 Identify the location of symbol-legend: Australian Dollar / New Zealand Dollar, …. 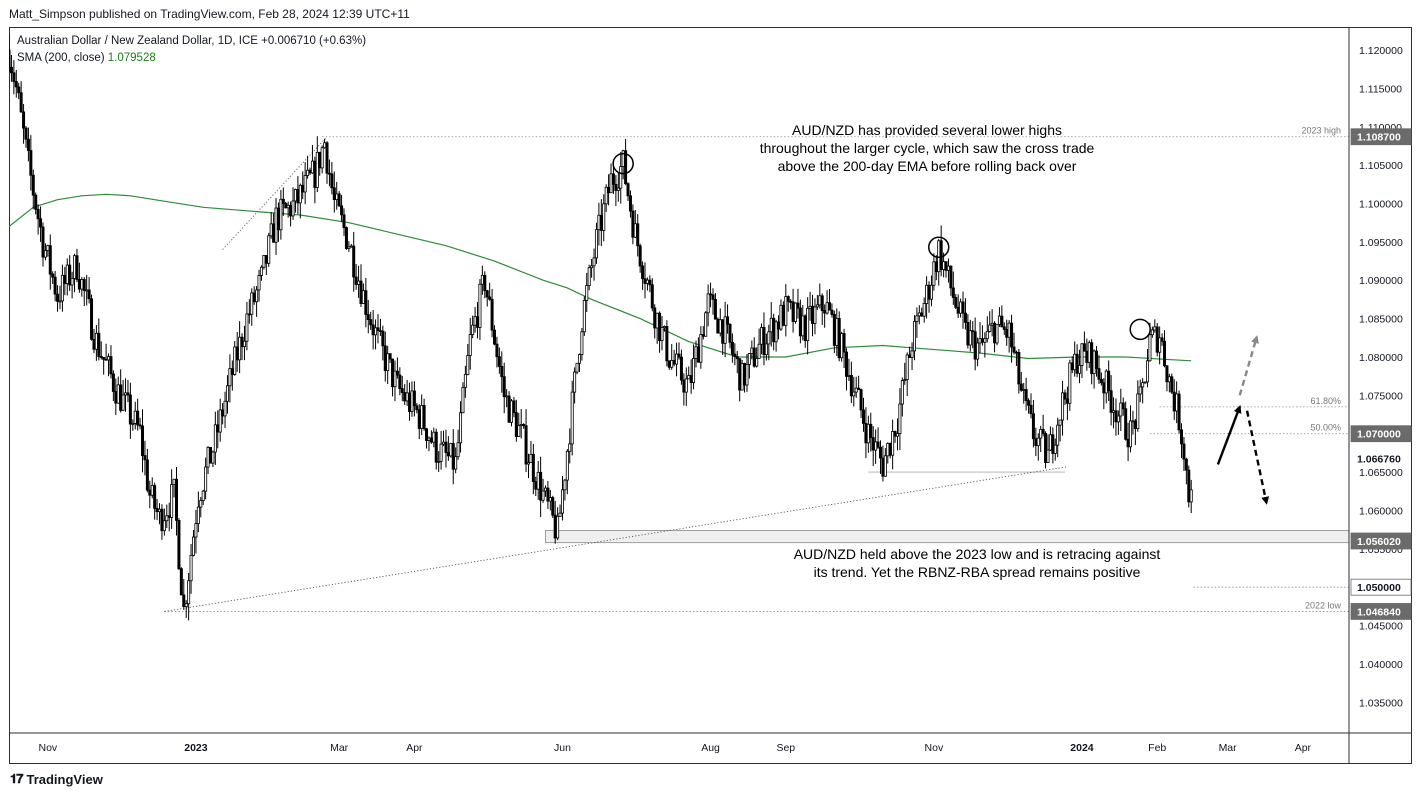
(191, 41).